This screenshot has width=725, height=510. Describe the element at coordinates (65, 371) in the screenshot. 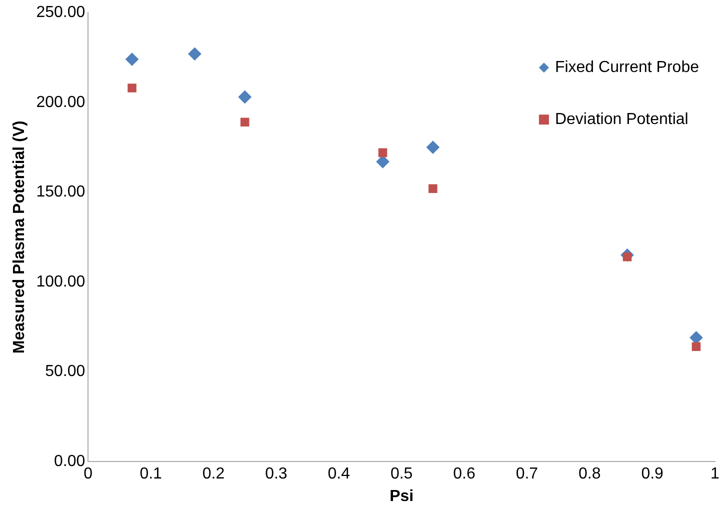

I see `y-tick-label: 50.00` at that location.